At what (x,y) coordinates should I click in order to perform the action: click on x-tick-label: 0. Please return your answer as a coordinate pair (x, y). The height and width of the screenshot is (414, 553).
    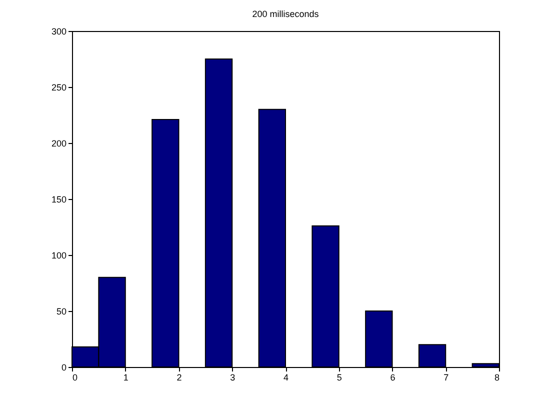
    Looking at the image, I should click on (75, 377).